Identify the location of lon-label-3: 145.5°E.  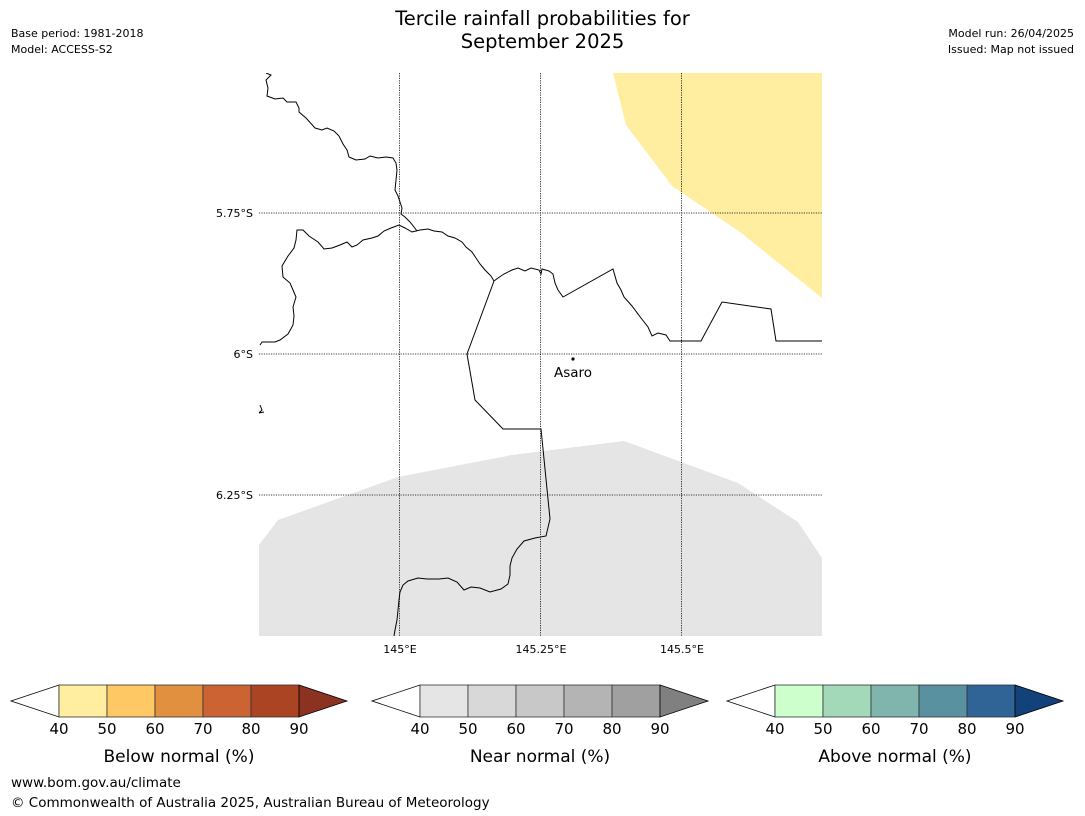
(682, 649).